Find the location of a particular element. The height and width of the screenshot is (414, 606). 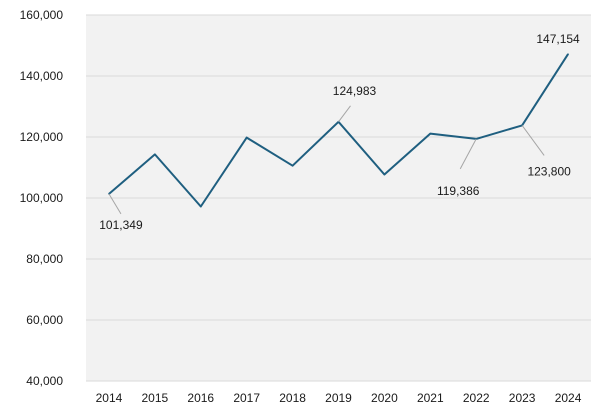

x-tick-label: 2020 is located at coordinates (384, 398).